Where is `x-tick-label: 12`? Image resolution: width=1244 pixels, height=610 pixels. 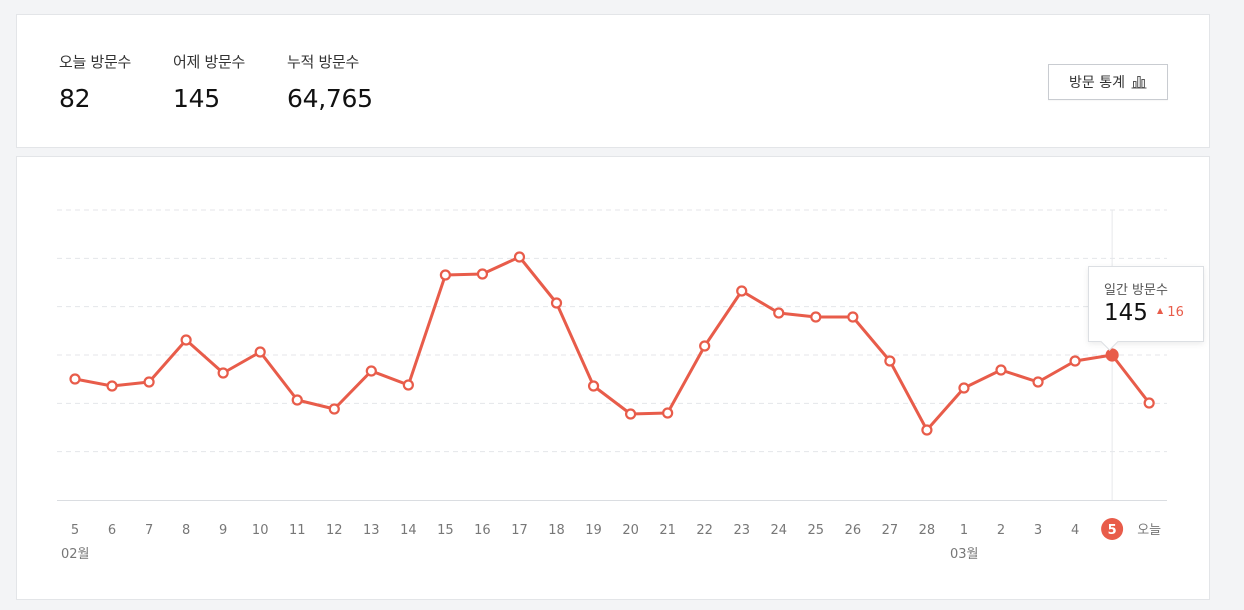
x-tick-label: 12 is located at coordinates (334, 530).